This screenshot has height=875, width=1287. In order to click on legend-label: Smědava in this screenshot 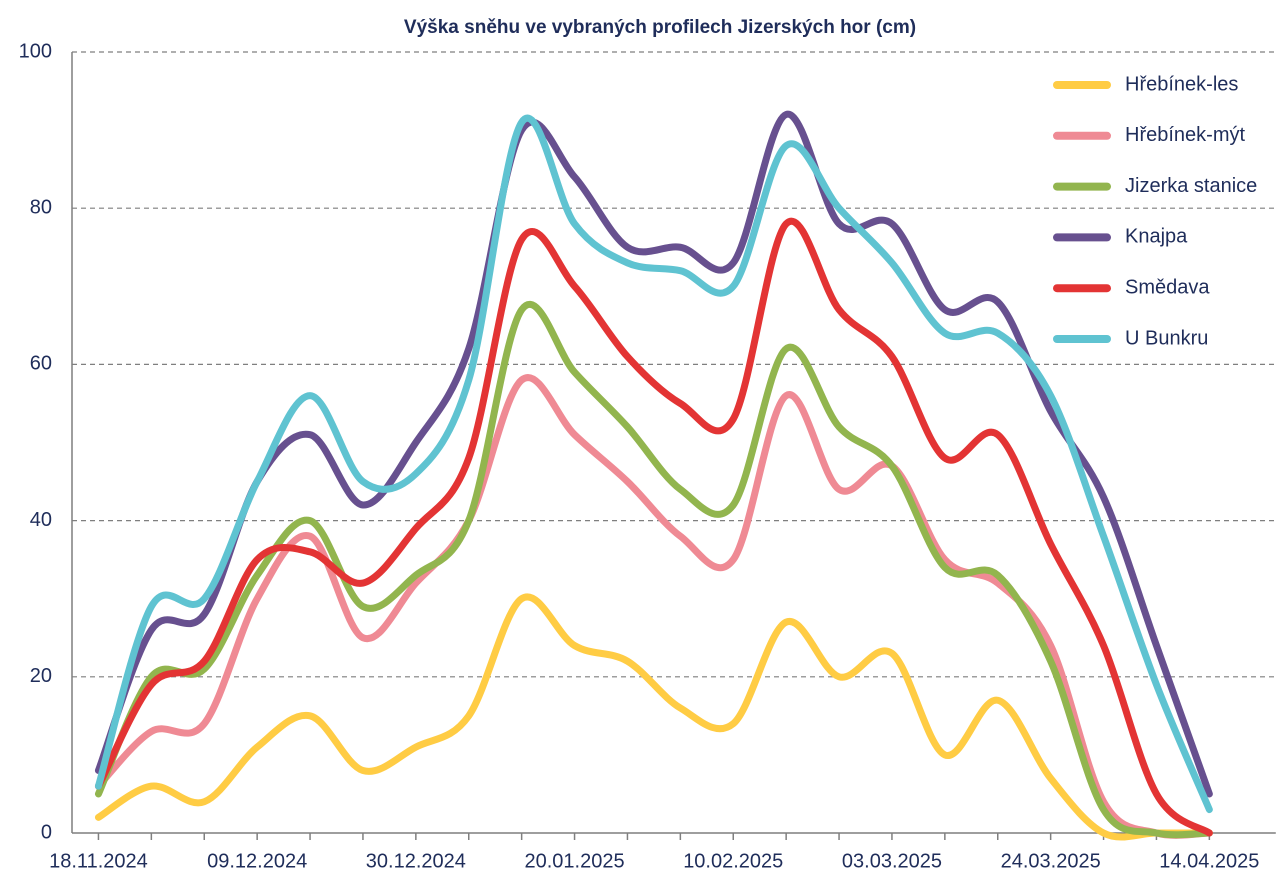, I will do `click(1167, 287)`.